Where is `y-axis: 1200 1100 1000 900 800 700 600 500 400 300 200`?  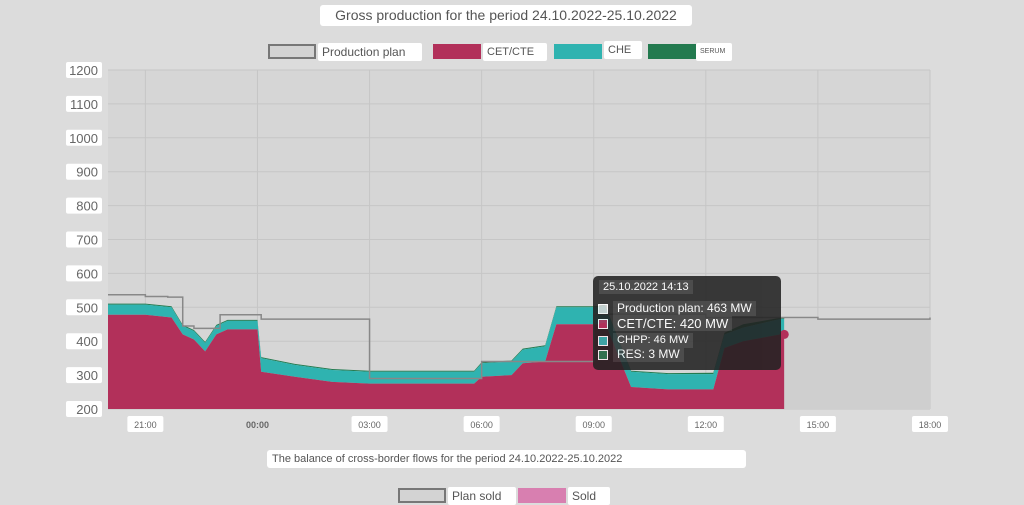 y-axis: 1200 1100 1000 900 800 700 600 500 400 300 200 is located at coordinates (84, 239).